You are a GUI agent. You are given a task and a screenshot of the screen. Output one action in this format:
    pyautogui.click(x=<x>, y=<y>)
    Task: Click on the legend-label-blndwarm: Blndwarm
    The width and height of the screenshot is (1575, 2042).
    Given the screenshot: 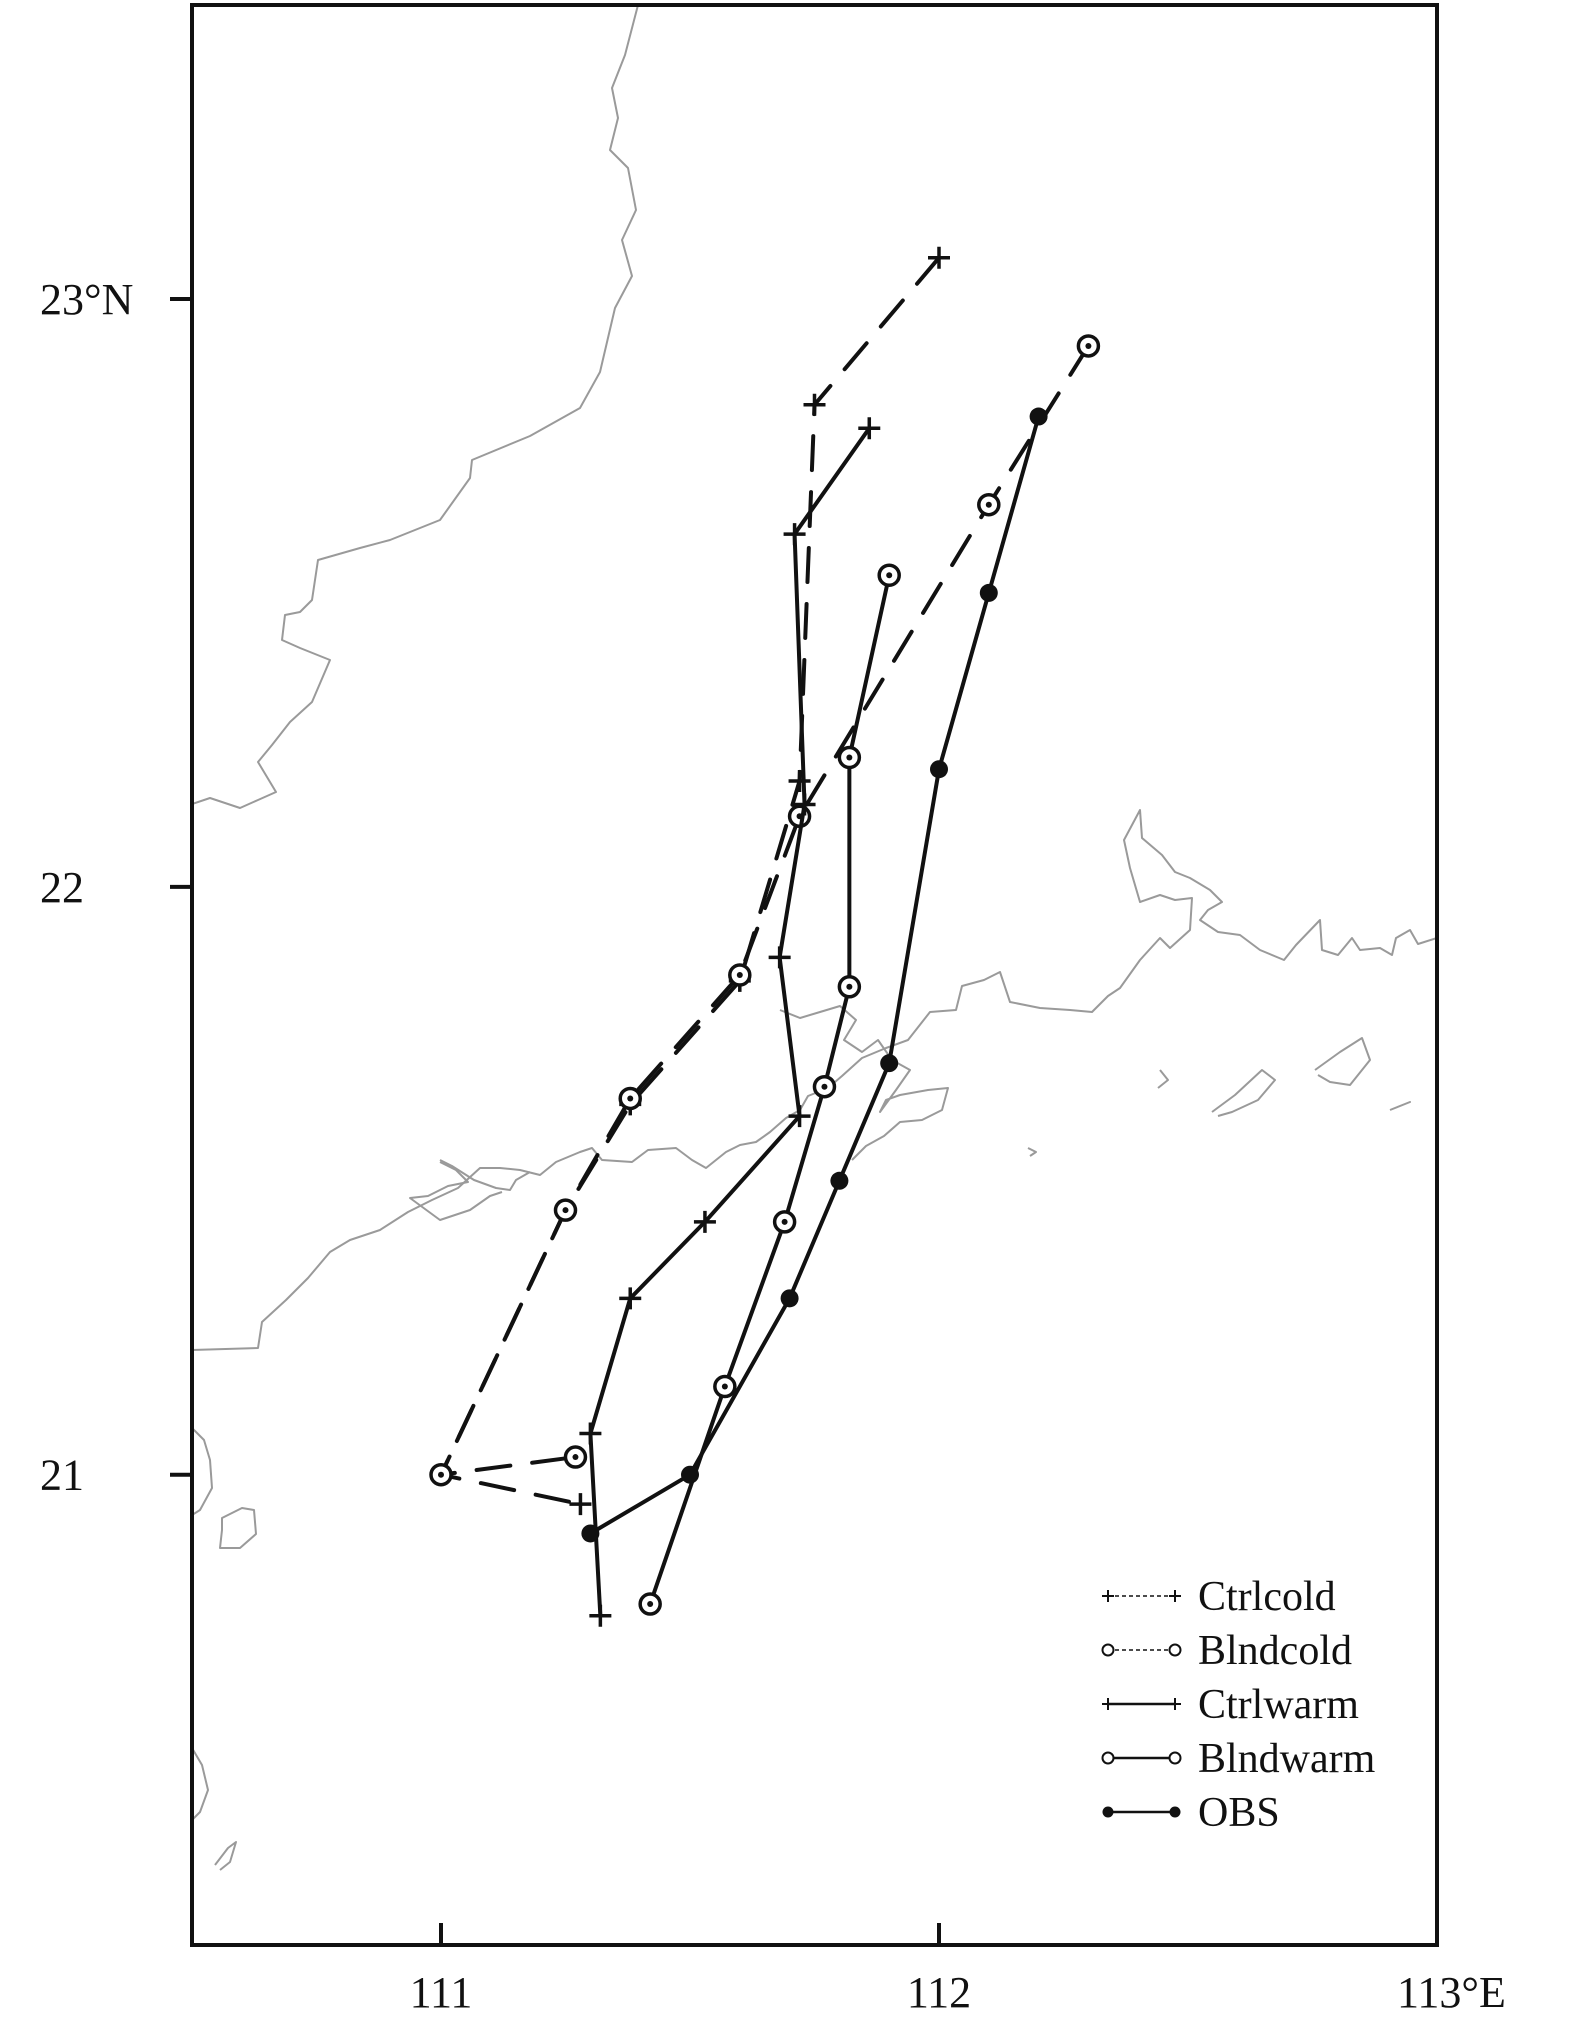 What is the action you would take?
    pyautogui.click(x=1287, y=1759)
    